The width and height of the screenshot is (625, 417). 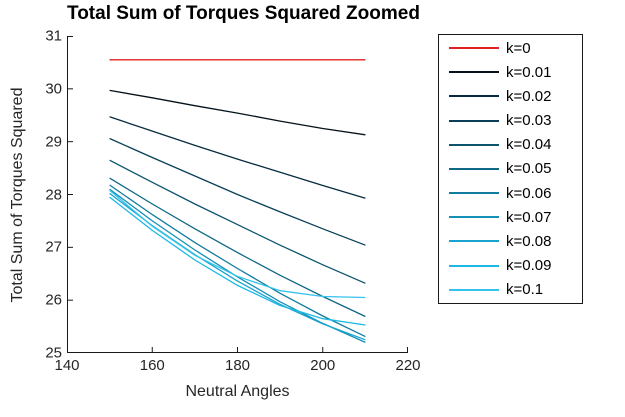 What do you see at coordinates (237, 112) in the screenshot?
I see `series-line-k=0.01` at bounding box center [237, 112].